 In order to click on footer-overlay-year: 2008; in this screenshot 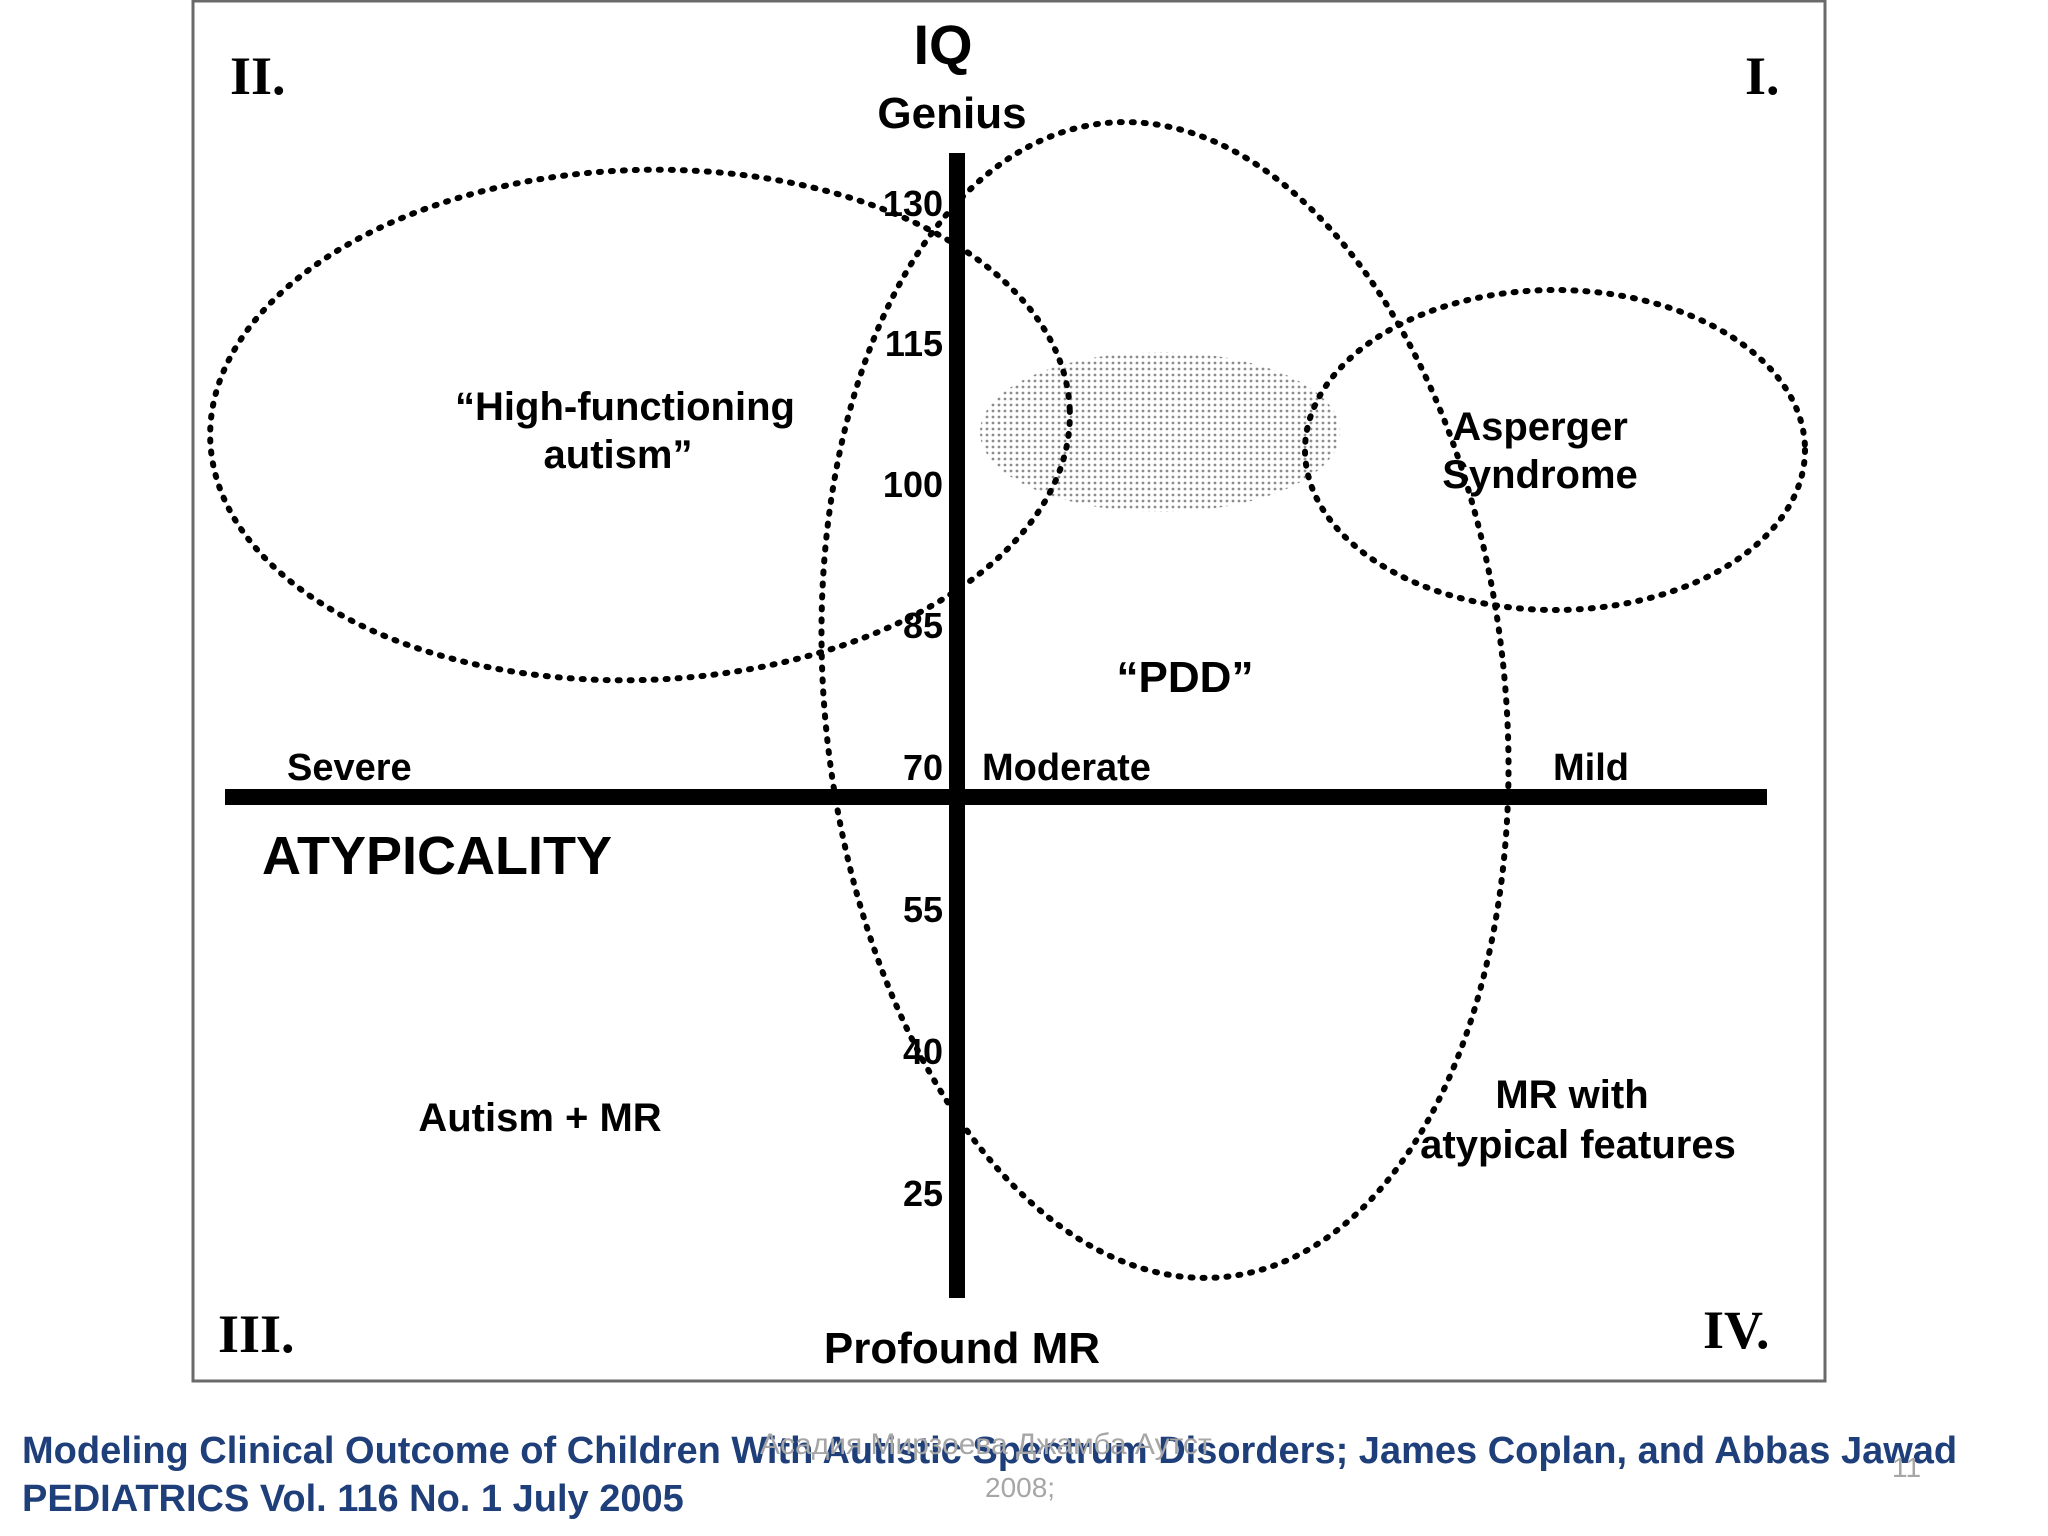, I will do `click(1020, 1487)`.